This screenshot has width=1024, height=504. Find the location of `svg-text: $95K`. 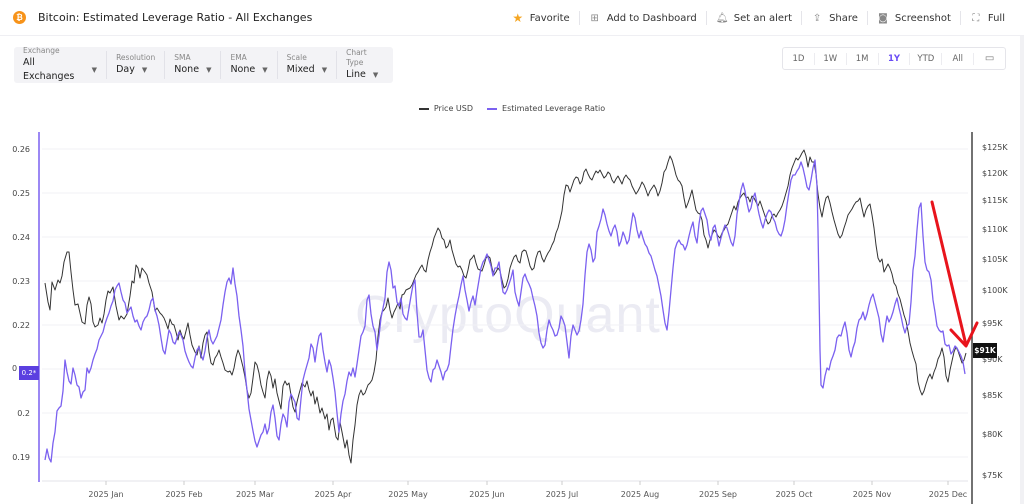

svg-text: $95K is located at coordinates (992, 323).